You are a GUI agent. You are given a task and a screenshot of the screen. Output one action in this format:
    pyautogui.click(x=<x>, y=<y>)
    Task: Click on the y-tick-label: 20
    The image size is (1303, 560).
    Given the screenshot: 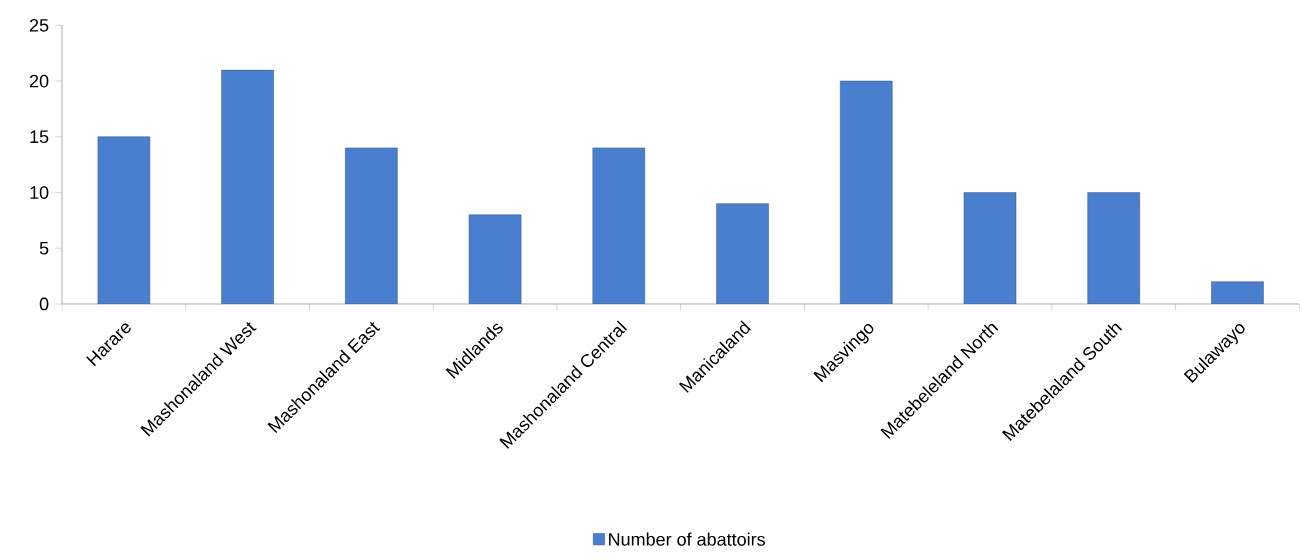 What is the action you would take?
    pyautogui.click(x=39, y=81)
    